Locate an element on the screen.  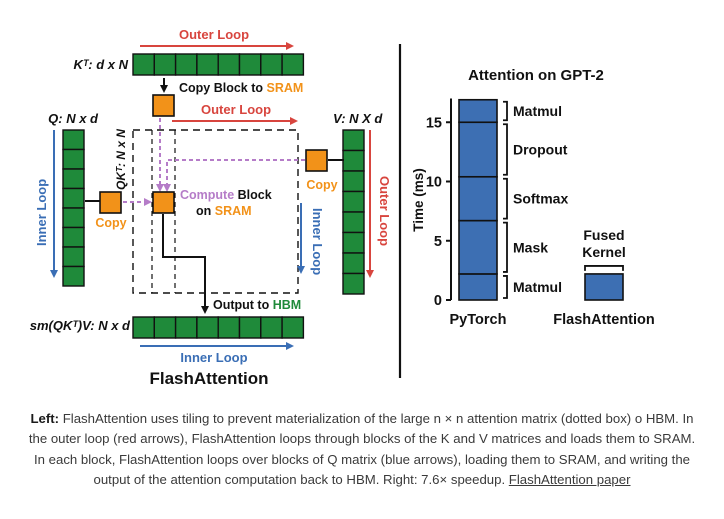
v-to-compute-arrow is located at coordinates (234, 175).